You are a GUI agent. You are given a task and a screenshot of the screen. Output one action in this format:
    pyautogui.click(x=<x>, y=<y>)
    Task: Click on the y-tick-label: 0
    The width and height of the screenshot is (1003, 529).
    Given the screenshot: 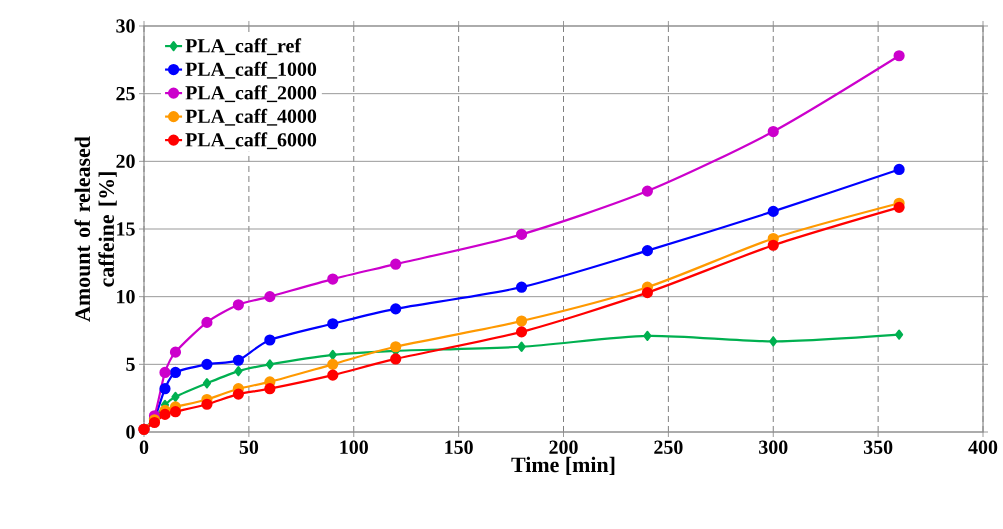 What is the action you would take?
    pyautogui.click(x=130, y=432)
    